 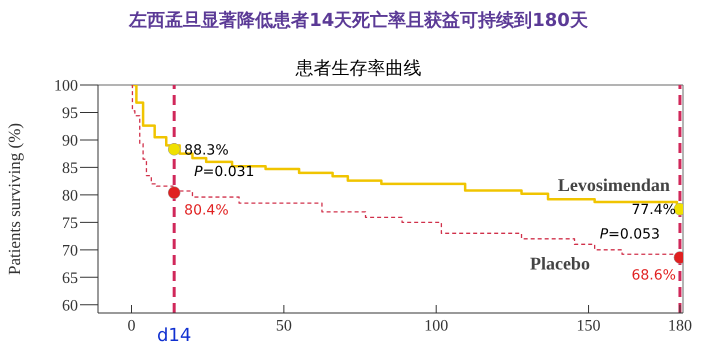 What do you see at coordinates (70, 251) in the screenshot?
I see `y-tick-label: 70` at bounding box center [70, 251].